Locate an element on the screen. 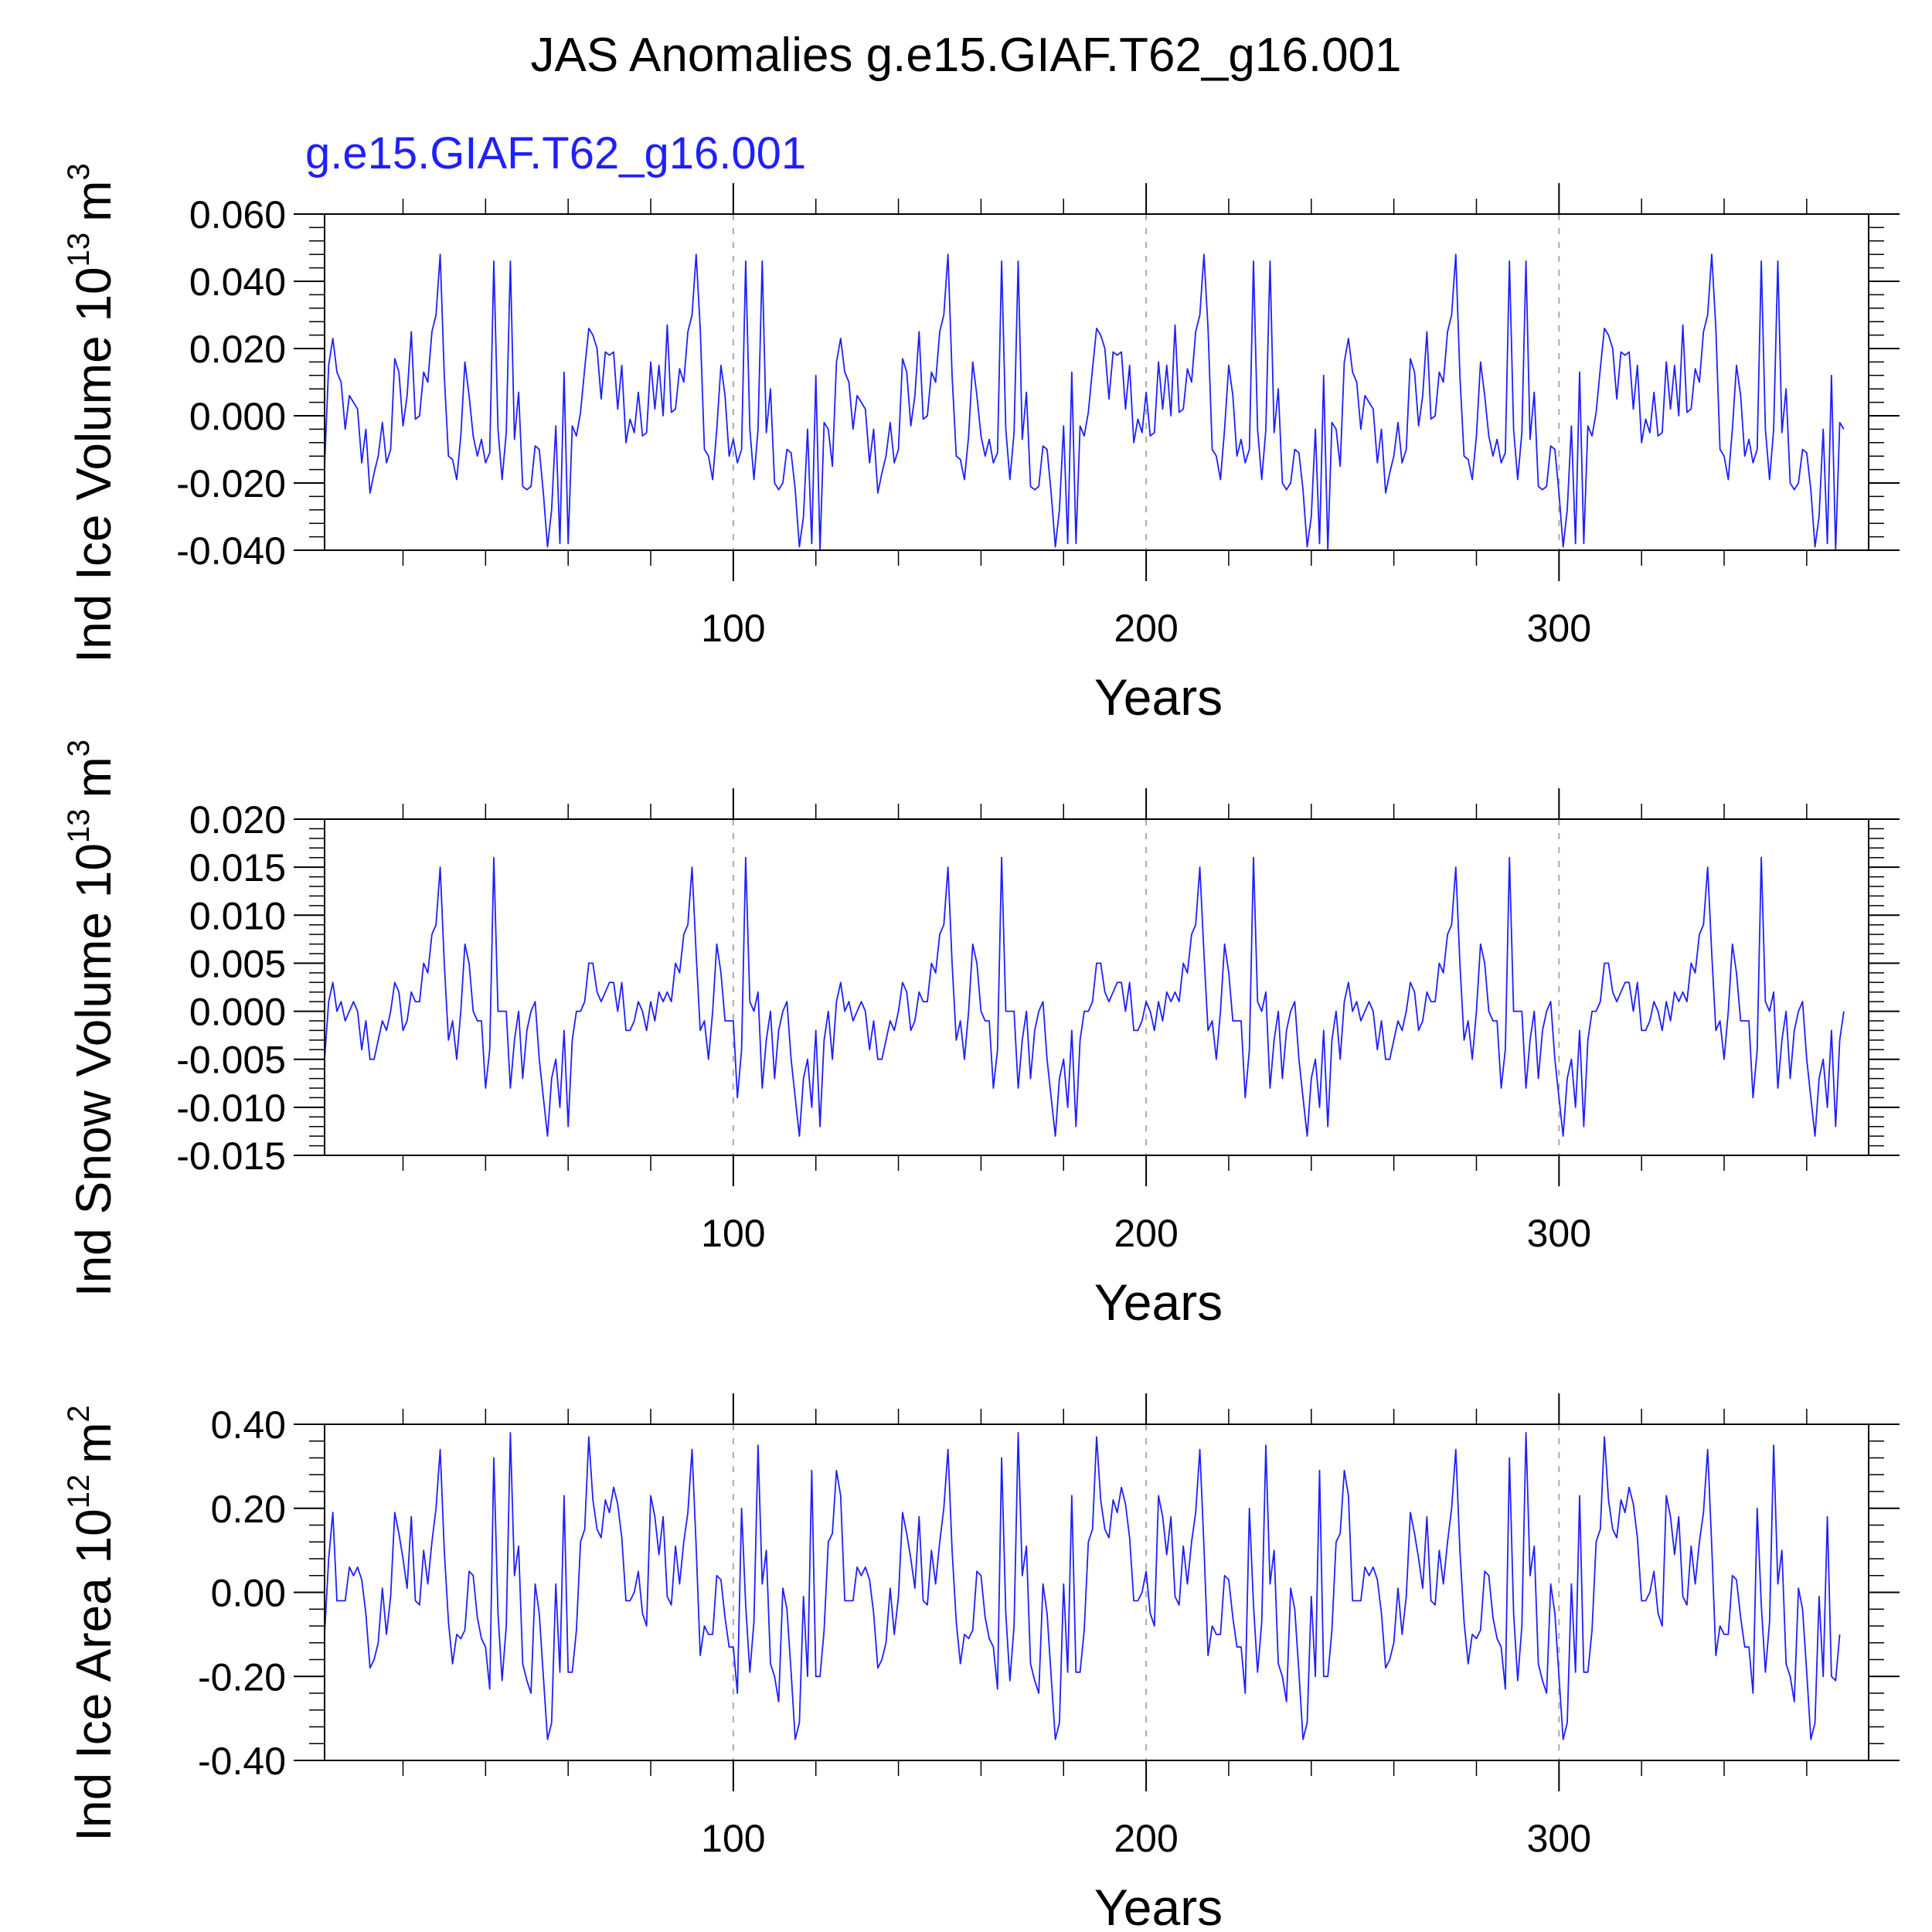 This screenshot has width=1932, height=1932. y-tick-label: -0.005 is located at coordinates (231, 1060).